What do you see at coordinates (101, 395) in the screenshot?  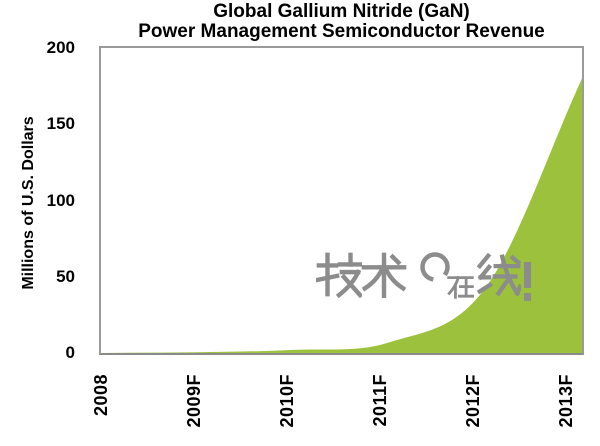 I see `x-tick-label: 2008` at bounding box center [101, 395].